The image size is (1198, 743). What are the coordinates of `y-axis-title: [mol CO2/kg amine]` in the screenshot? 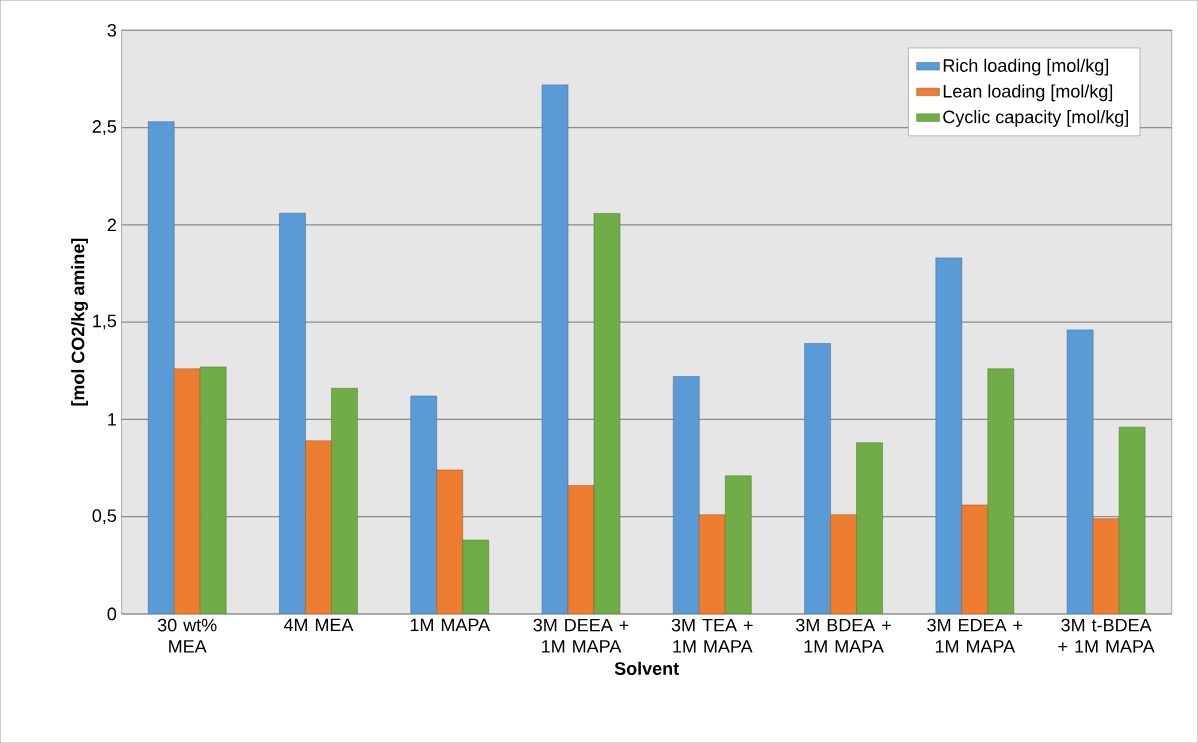 It's located at (79, 322).